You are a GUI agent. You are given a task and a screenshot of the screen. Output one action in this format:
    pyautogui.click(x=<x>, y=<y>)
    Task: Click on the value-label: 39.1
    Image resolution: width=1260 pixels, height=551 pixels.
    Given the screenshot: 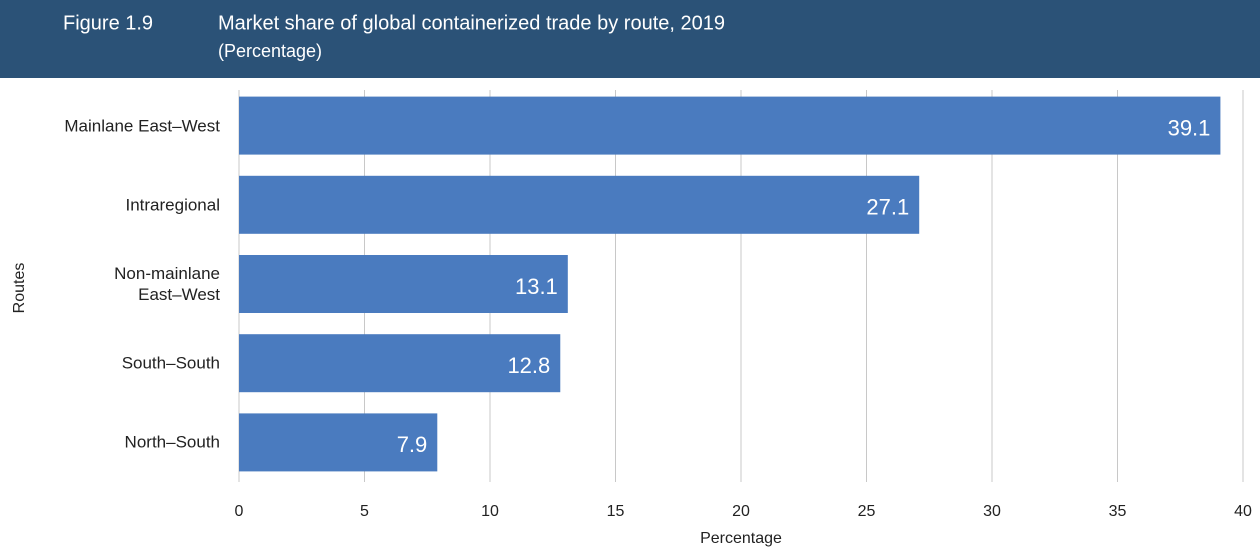 What is the action you would take?
    pyautogui.click(x=1189, y=127)
    